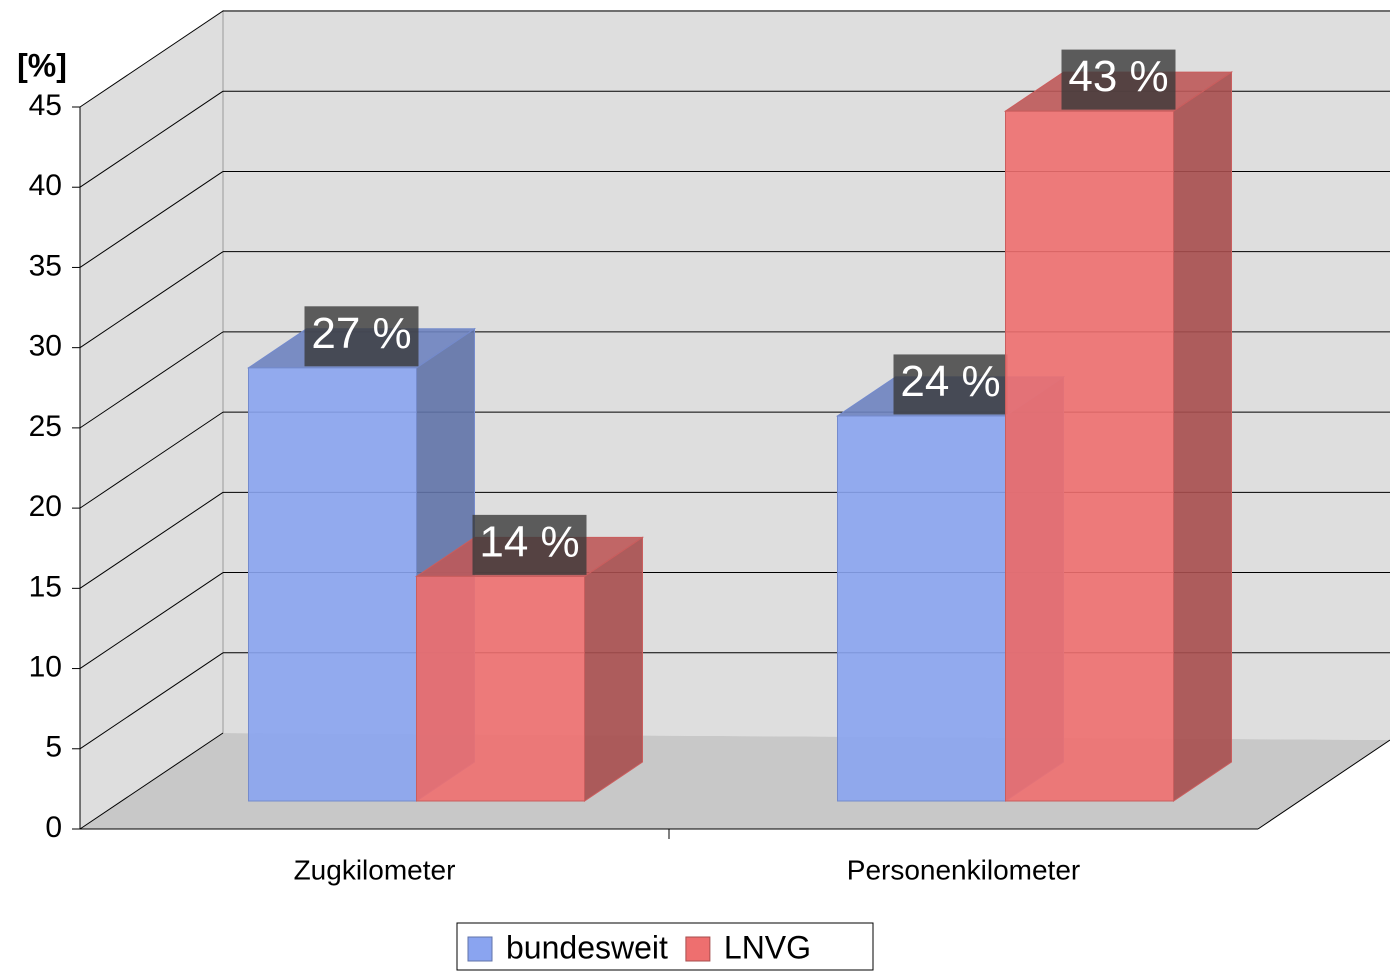  I want to click on y-tick-label: 5, so click(53, 747).